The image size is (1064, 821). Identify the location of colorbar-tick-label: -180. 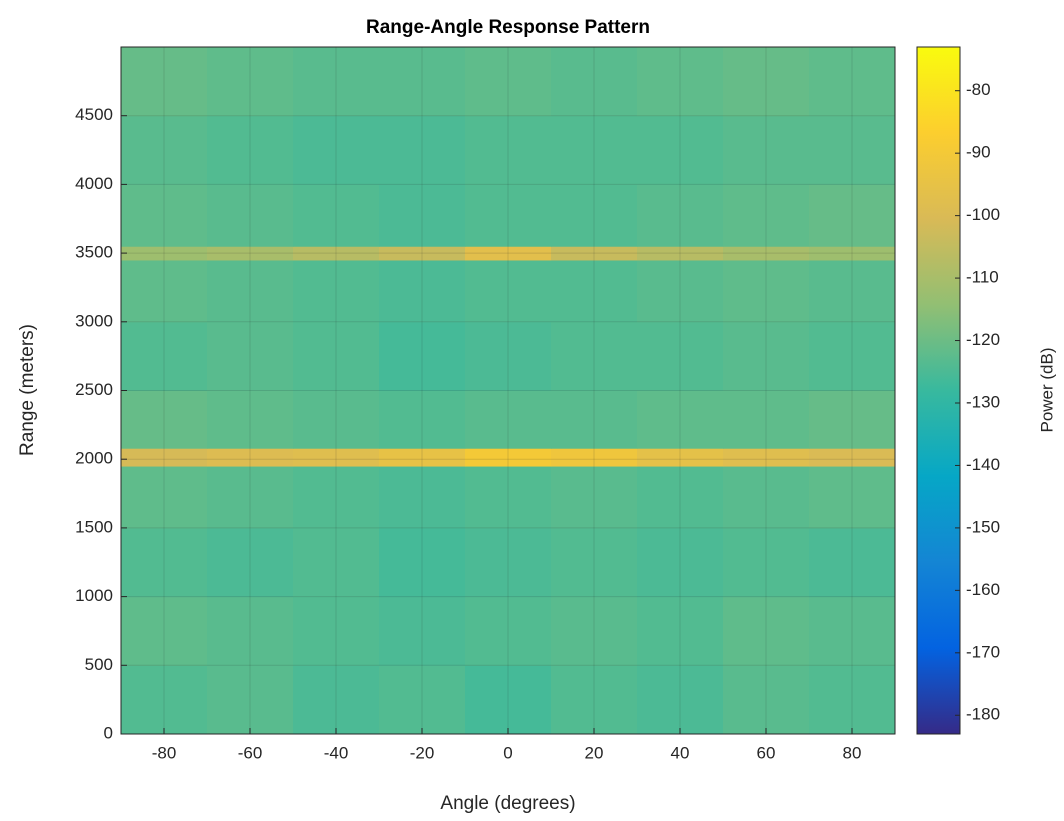
(983, 714).